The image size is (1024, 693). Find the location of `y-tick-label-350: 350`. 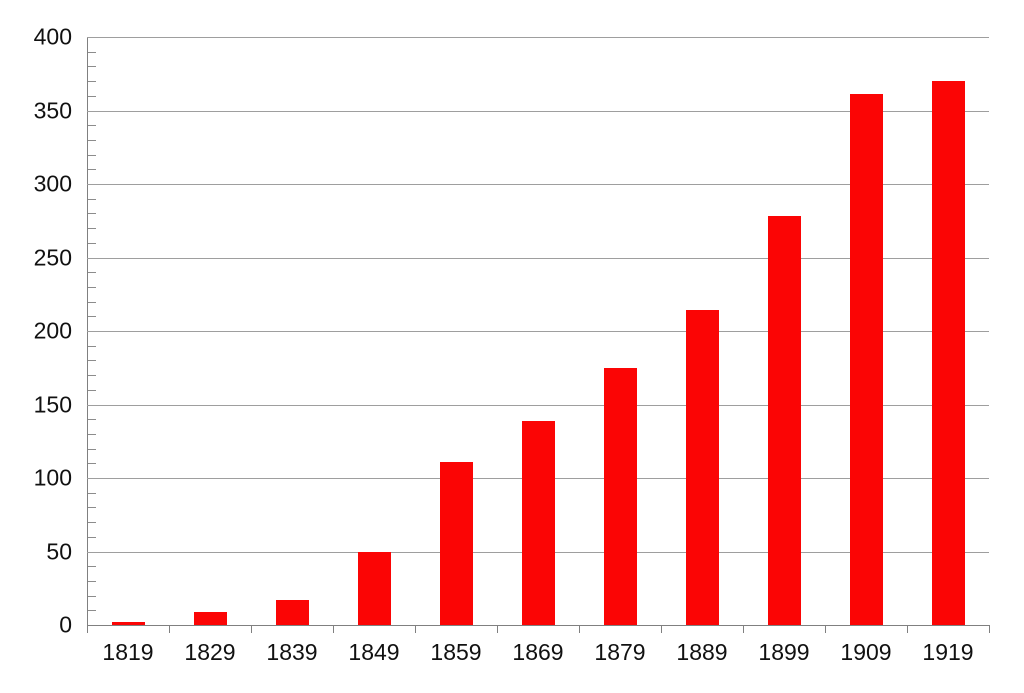

y-tick-label-350: 350 is located at coordinates (52, 110).